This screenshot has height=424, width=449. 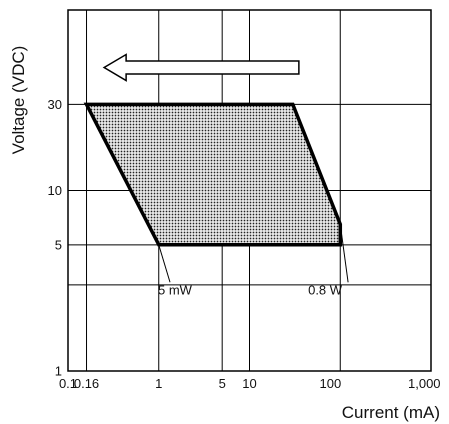 I want to click on left-arrow, so click(x=201, y=67).